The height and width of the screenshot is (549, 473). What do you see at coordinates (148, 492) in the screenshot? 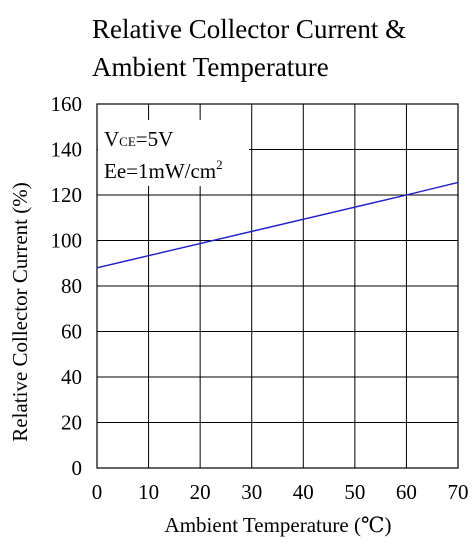
I see `x-tick-label: 10` at bounding box center [148, 492].